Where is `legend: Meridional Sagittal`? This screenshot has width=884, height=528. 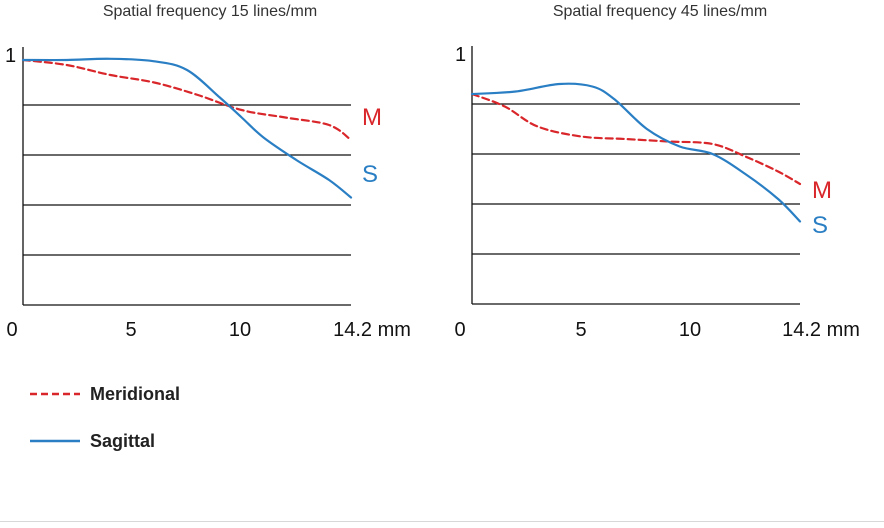
legend: Meridional Sagittal is located at coordinates (105, 417).